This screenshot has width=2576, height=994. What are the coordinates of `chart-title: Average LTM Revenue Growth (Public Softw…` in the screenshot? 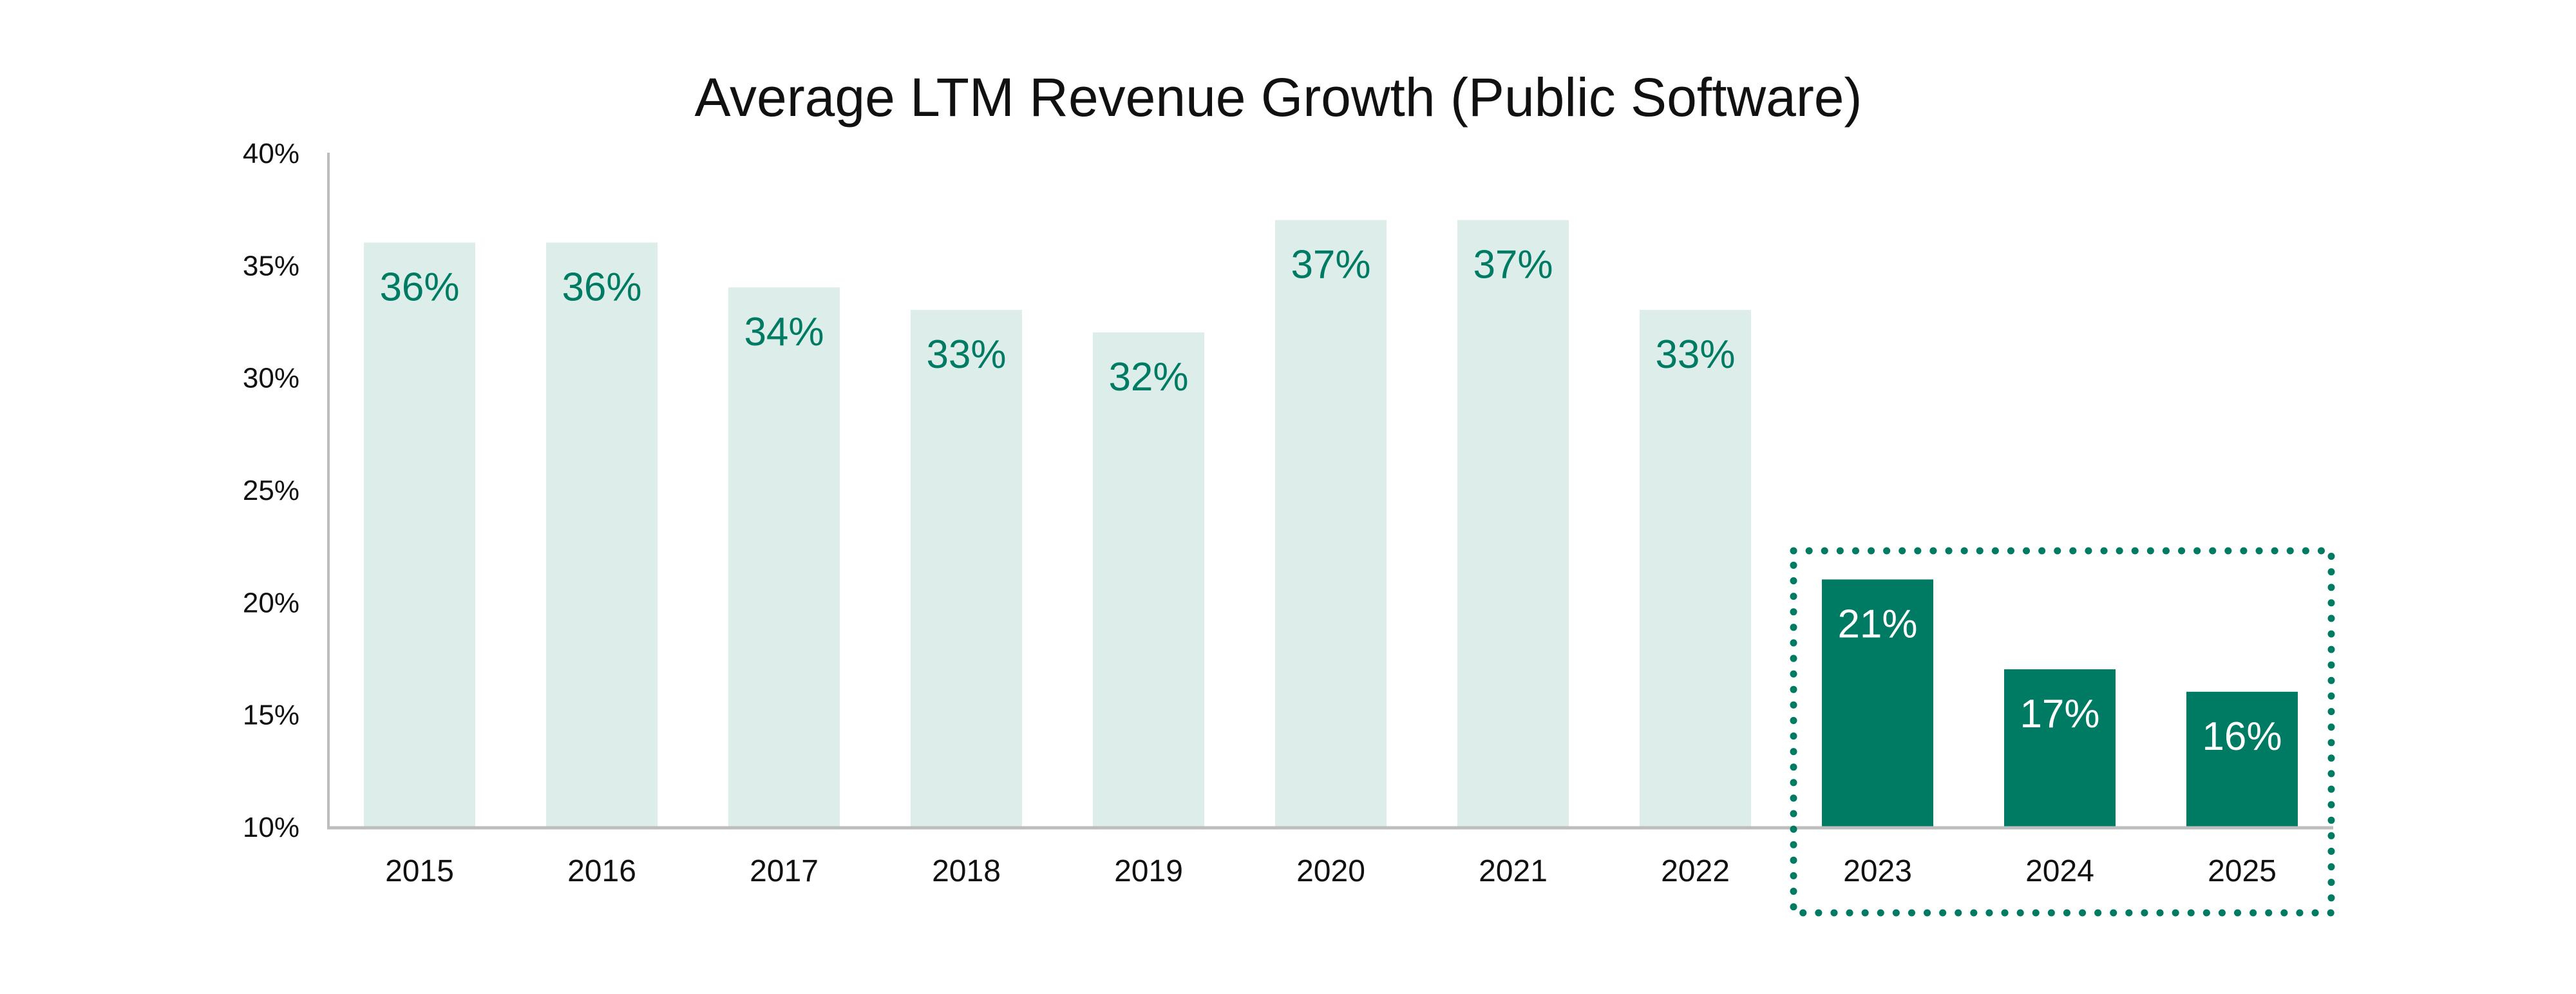 It's located at (1278, 97).